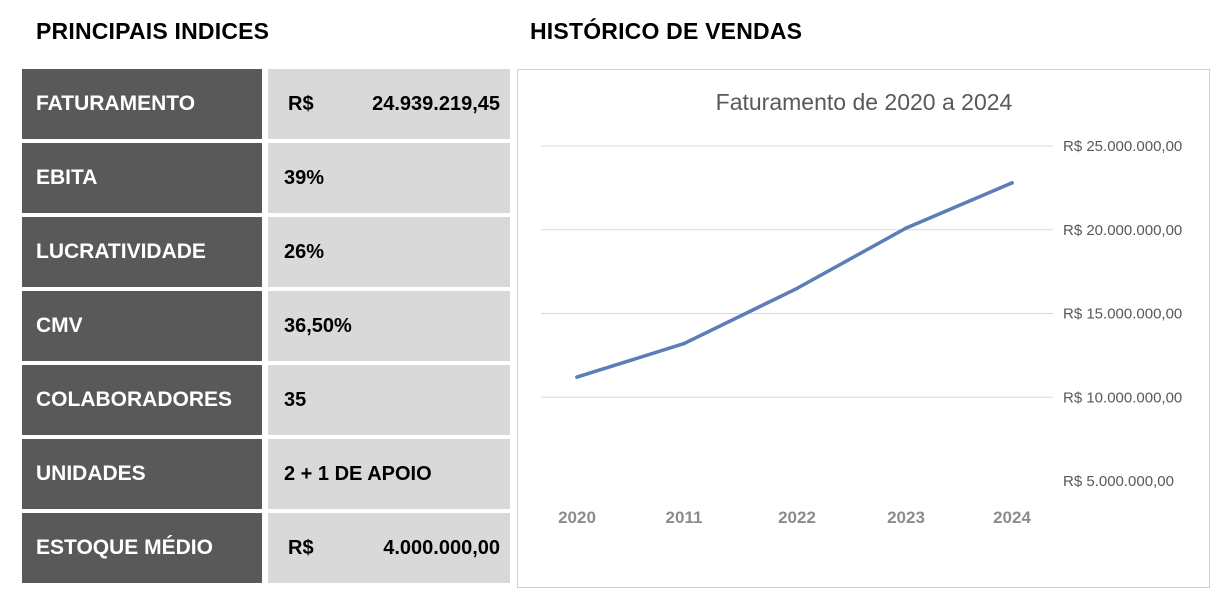  Describe the element at coordinates (1122, 314) in the screenshot. I see `y-tick-label: R$ 15.000.000,00` at that location.